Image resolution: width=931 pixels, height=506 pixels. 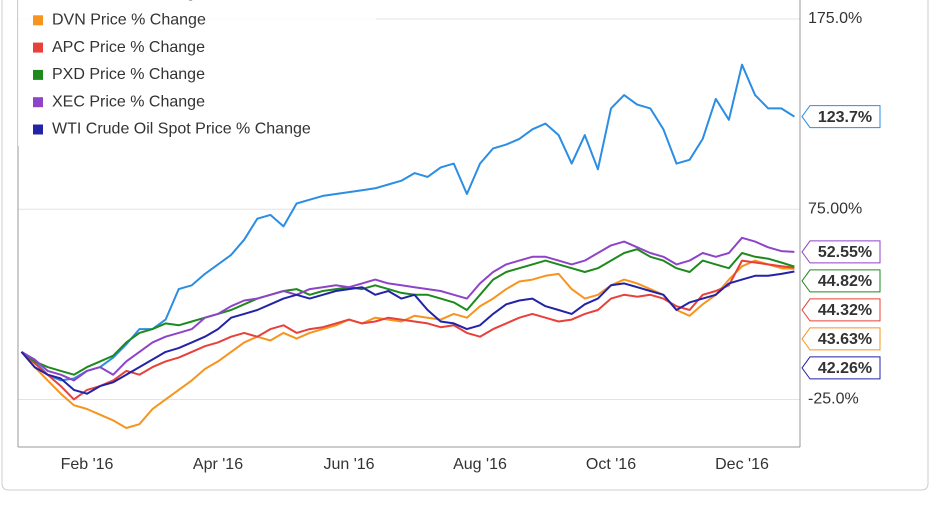 What do you see at coordinates (129, 20) in the screenshot?
I see `legend-label: DVN Price % Change` at bounding box center [129, 20].